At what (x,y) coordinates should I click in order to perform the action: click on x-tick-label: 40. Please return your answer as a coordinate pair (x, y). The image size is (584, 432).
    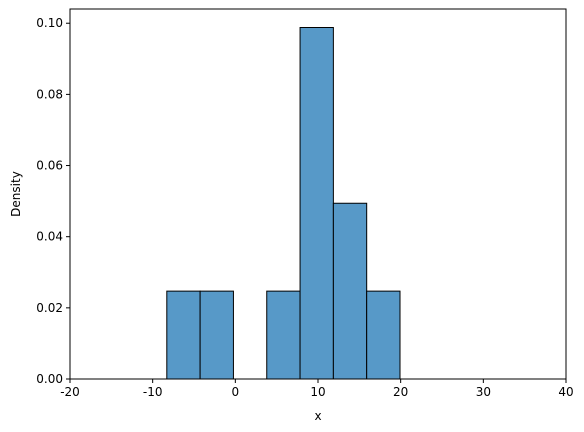
    Looking at the image, I should click on (565, 392).